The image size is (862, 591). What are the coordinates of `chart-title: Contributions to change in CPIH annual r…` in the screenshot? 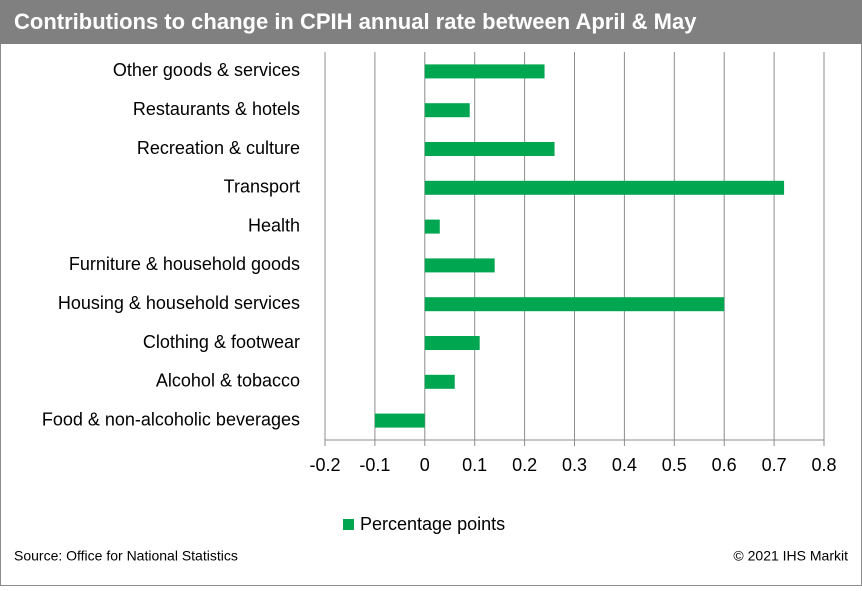 It's located at (355, 21).